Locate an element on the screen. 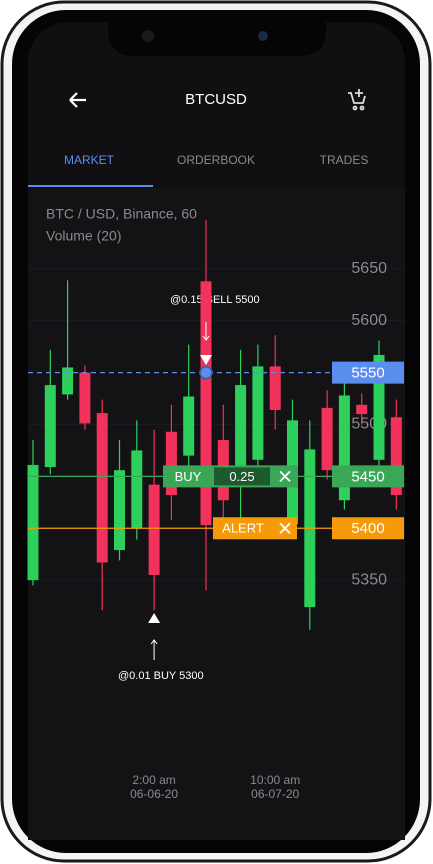 The image size is (433, 864). camera is located at coordinates (263, 36).